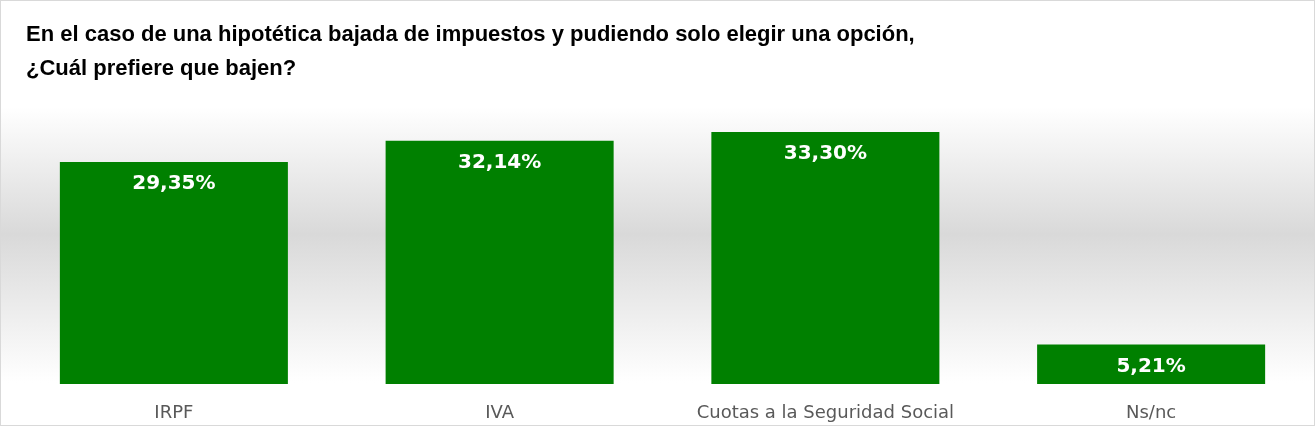 The width and height of the screenshot is (1315, 426). I want to click on chart-title: En el caso de una hipotética bajada de impuestos y pudiendo solo elegir una opción, ¿Cuál prefiere que bajen?, so click(473, 50).